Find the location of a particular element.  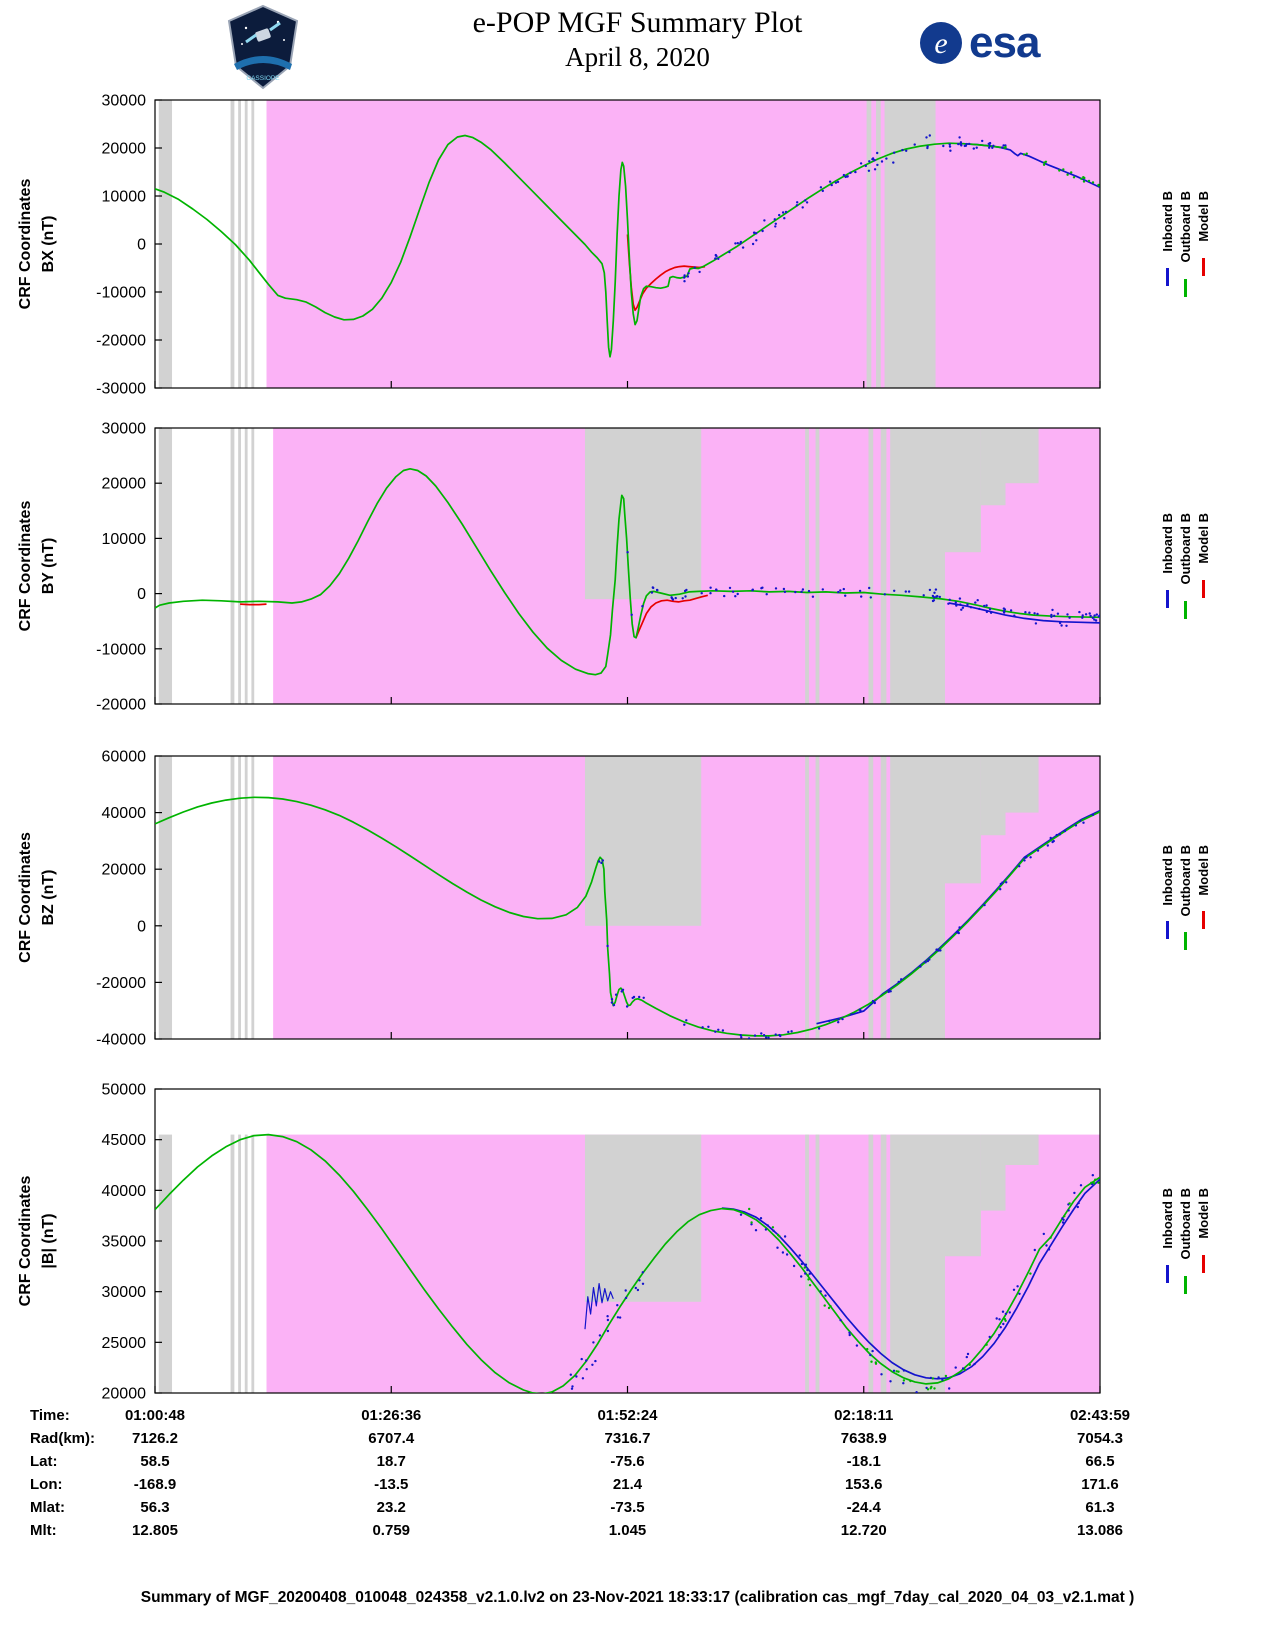

esa-emblem-icon: e is located at coordinates (941, 43).